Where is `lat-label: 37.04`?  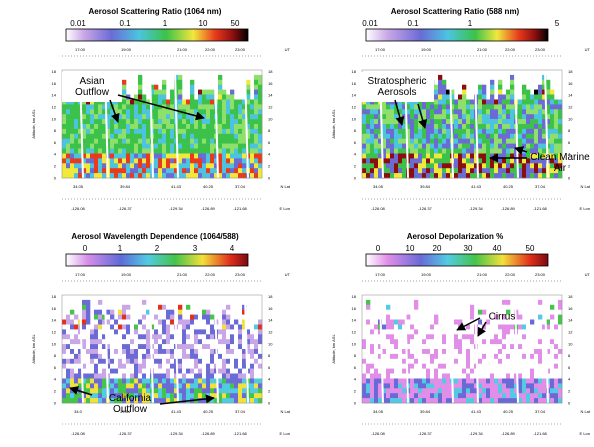 lat-label: 37.04 is located at coordinates (240, 411).